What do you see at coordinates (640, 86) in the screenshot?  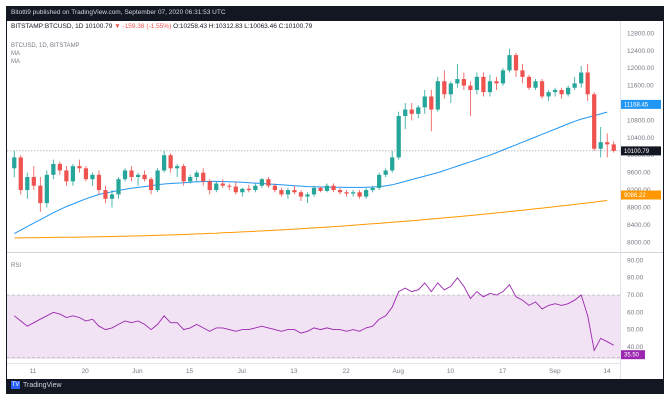 I see `price-tick-label: 11600.00` at bounding box center [640, 86].